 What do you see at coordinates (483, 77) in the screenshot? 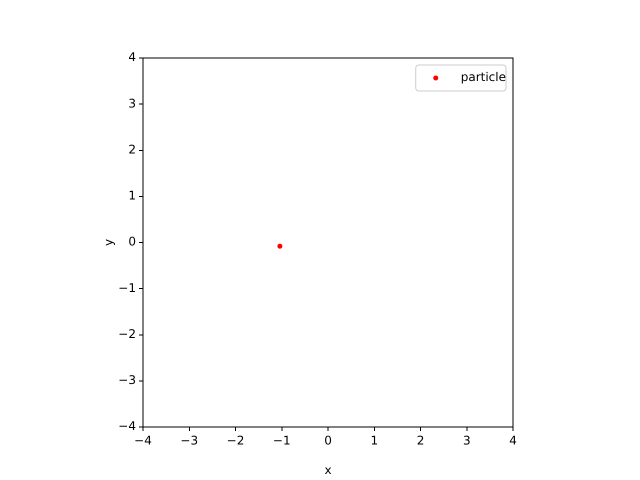
I see `legend-label: particle` at bounding box center [483, 77].